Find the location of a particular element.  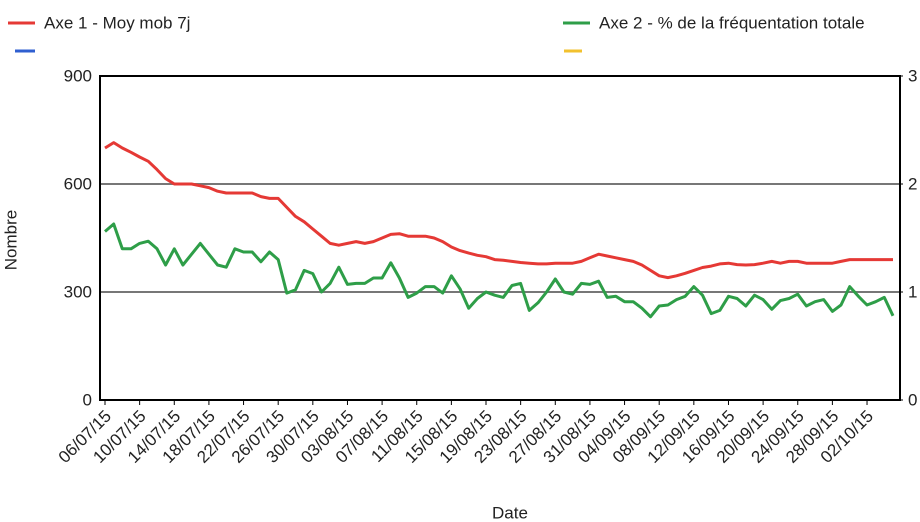

legend-label: Axe 2 - % de la fréquentation totale is located at coordinates (732, 22).